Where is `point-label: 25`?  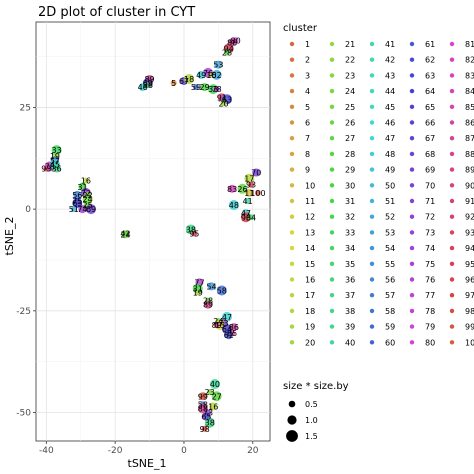 point-label: 25 is located at coordinates (88, 205).